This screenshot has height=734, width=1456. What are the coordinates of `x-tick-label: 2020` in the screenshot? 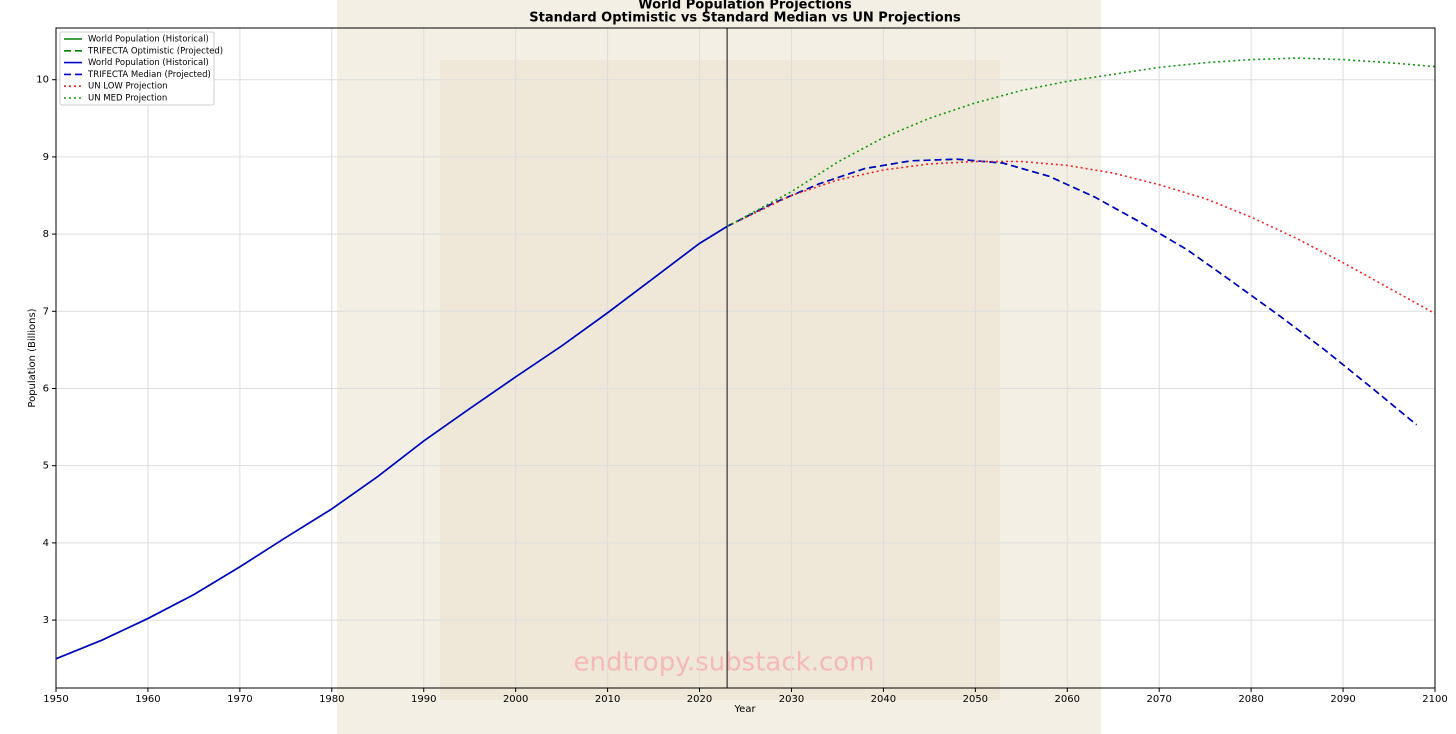 It's located at (699, 699).